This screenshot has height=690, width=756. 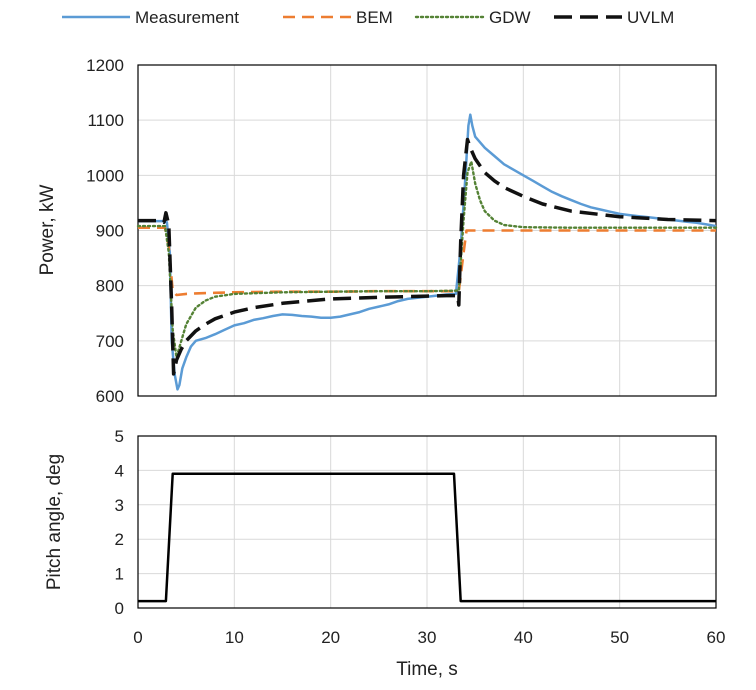 What do you see at coordinates (119, 505) in the screenshot?
I see `pitch-y-tick-label: 3` at bounding box center [119, 505].